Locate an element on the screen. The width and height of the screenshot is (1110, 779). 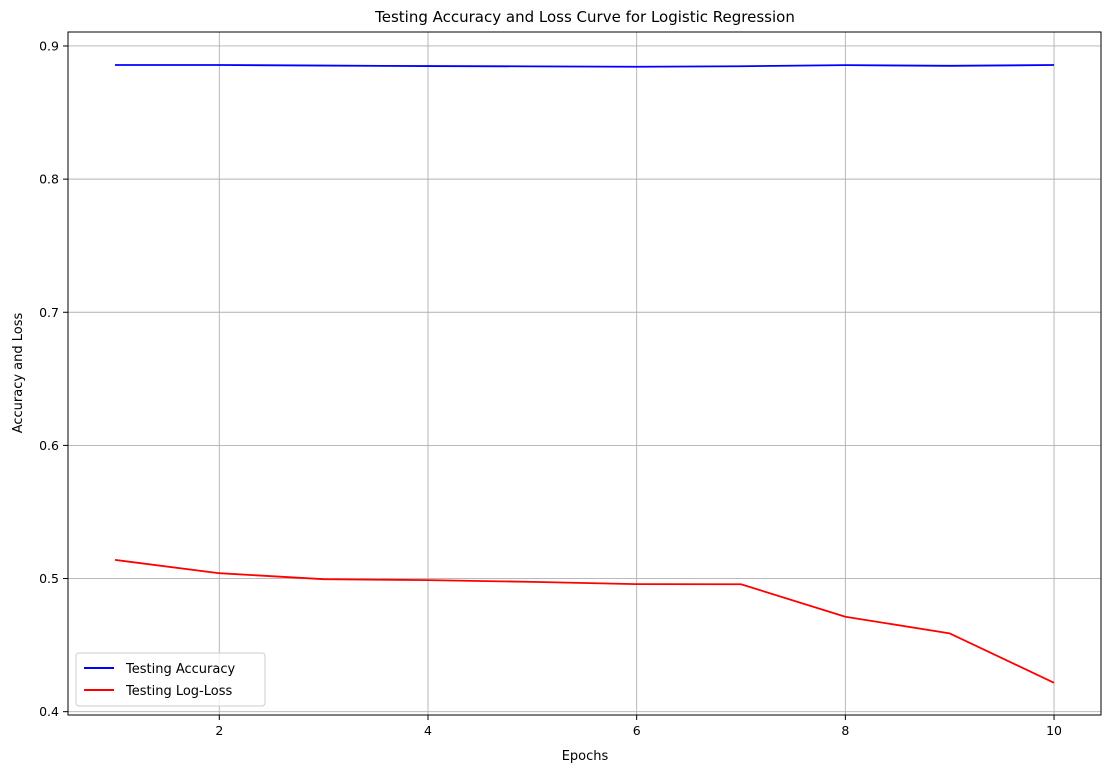
y-tick-label-0-8: 0.8 is located at coordinates (49, 179).